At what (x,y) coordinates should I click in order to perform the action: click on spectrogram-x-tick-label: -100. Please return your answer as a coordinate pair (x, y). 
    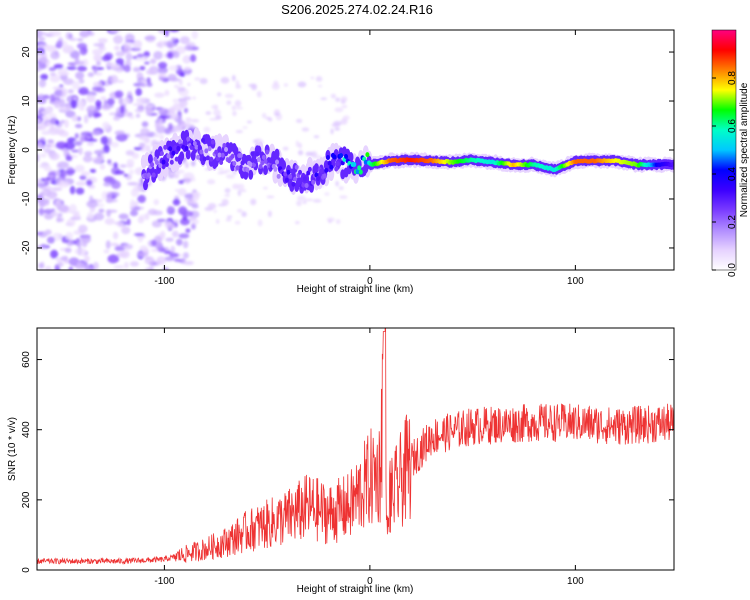
    Looking at the image, I should click on (164, 281).